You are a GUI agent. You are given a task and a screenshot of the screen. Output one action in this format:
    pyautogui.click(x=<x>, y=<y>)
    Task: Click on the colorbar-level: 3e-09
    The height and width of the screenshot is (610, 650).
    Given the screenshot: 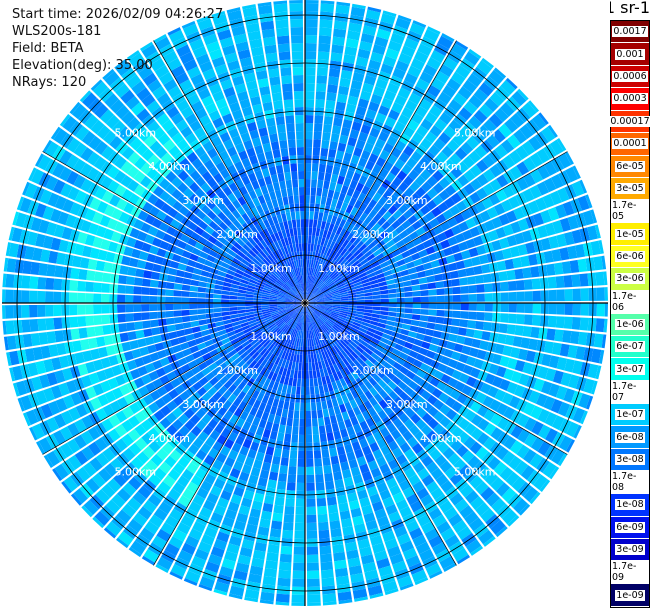 What is the action you would take?
    pyautogui.click(x=630, y=550)
    